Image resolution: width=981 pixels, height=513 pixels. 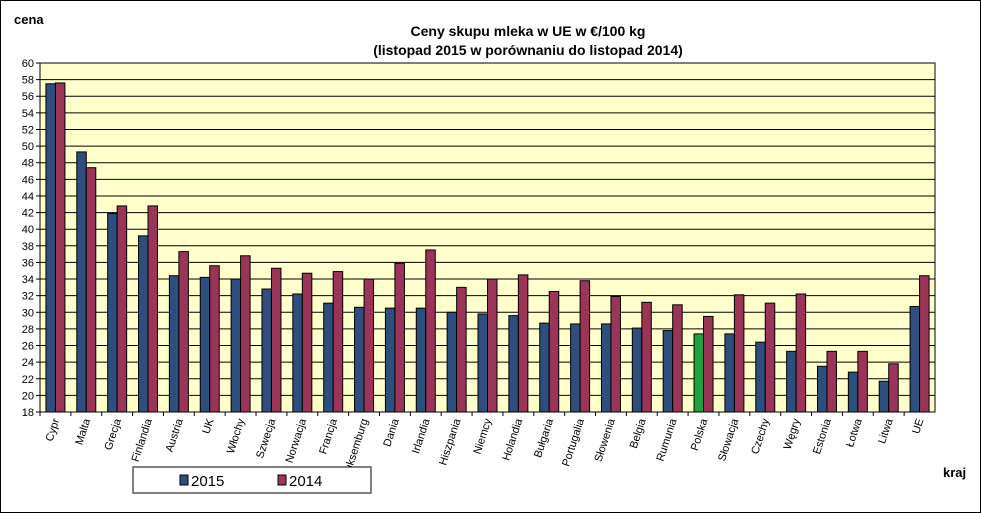 What do you see at coordinates (391, 432) in the screenshot?
I see `x-tick-label: Dania` at bounding box center [391, 432].